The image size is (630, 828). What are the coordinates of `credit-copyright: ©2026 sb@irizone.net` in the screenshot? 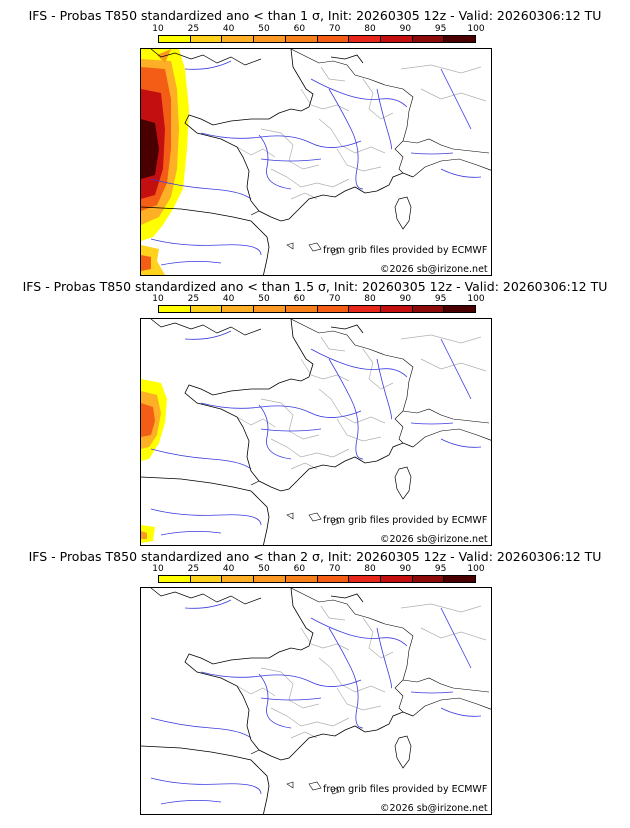 It's located at (434, 269).